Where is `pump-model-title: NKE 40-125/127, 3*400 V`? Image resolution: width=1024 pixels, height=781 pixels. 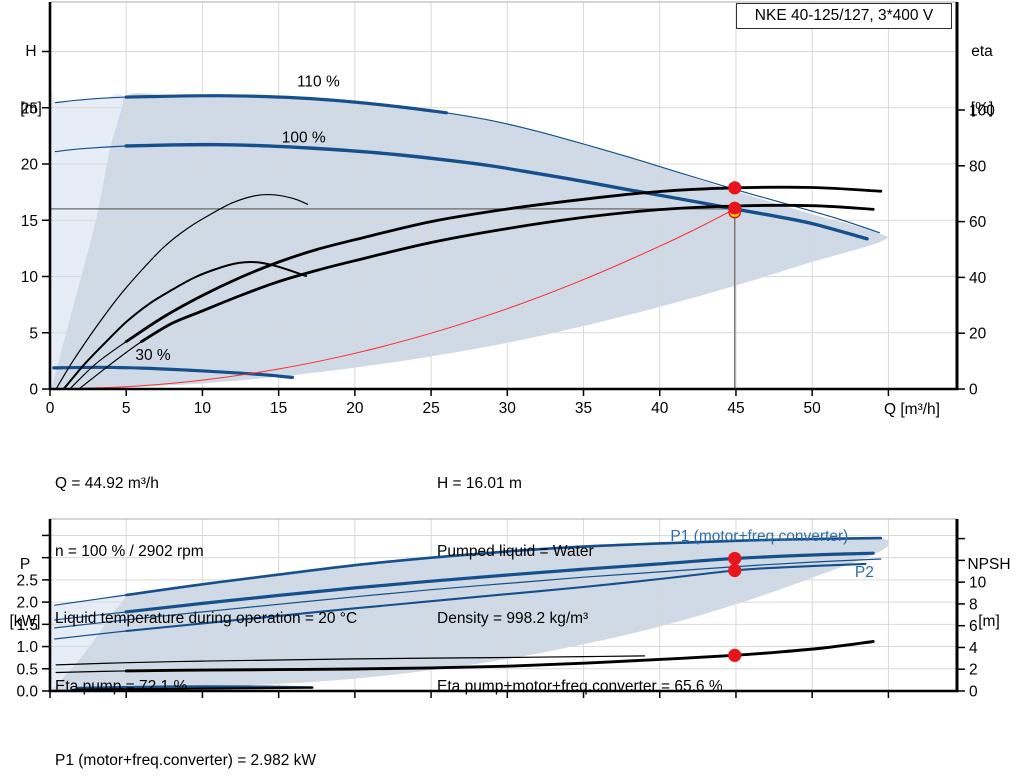 pump-model-title: NKE 40-125/127, 3*400 V is located at coordinates (844, 15).